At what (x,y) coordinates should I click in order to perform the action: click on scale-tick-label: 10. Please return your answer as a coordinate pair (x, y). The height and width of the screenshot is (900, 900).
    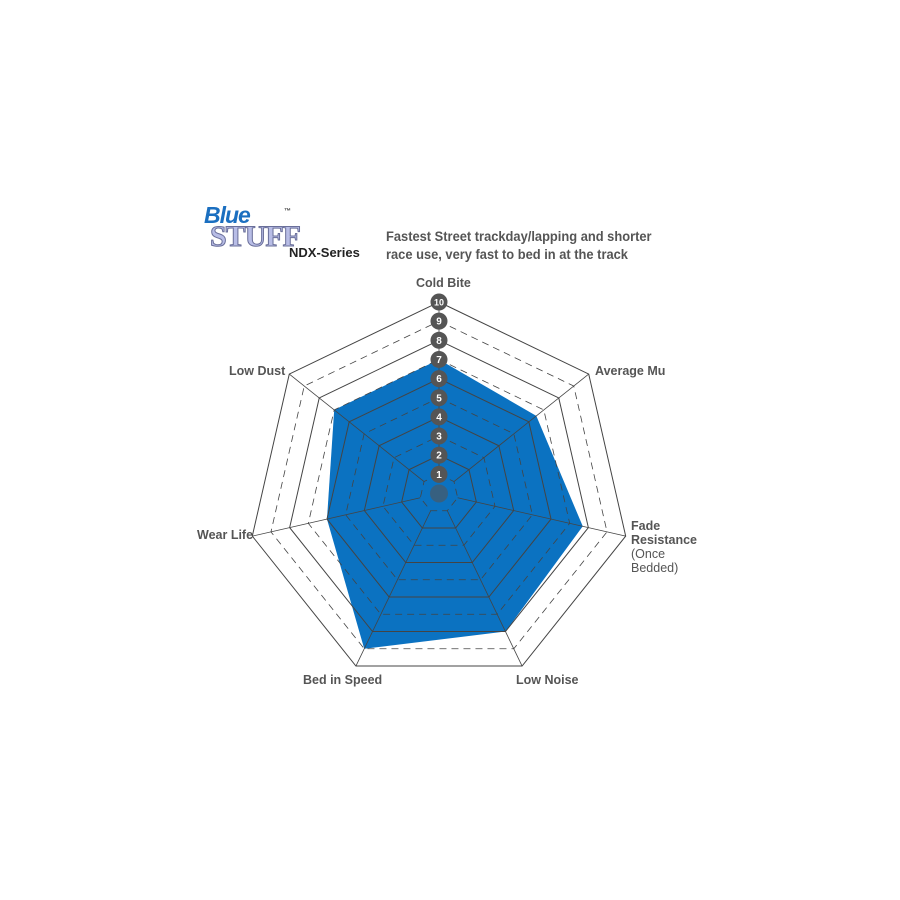
    Looking at the image, I should click on (439, 303).